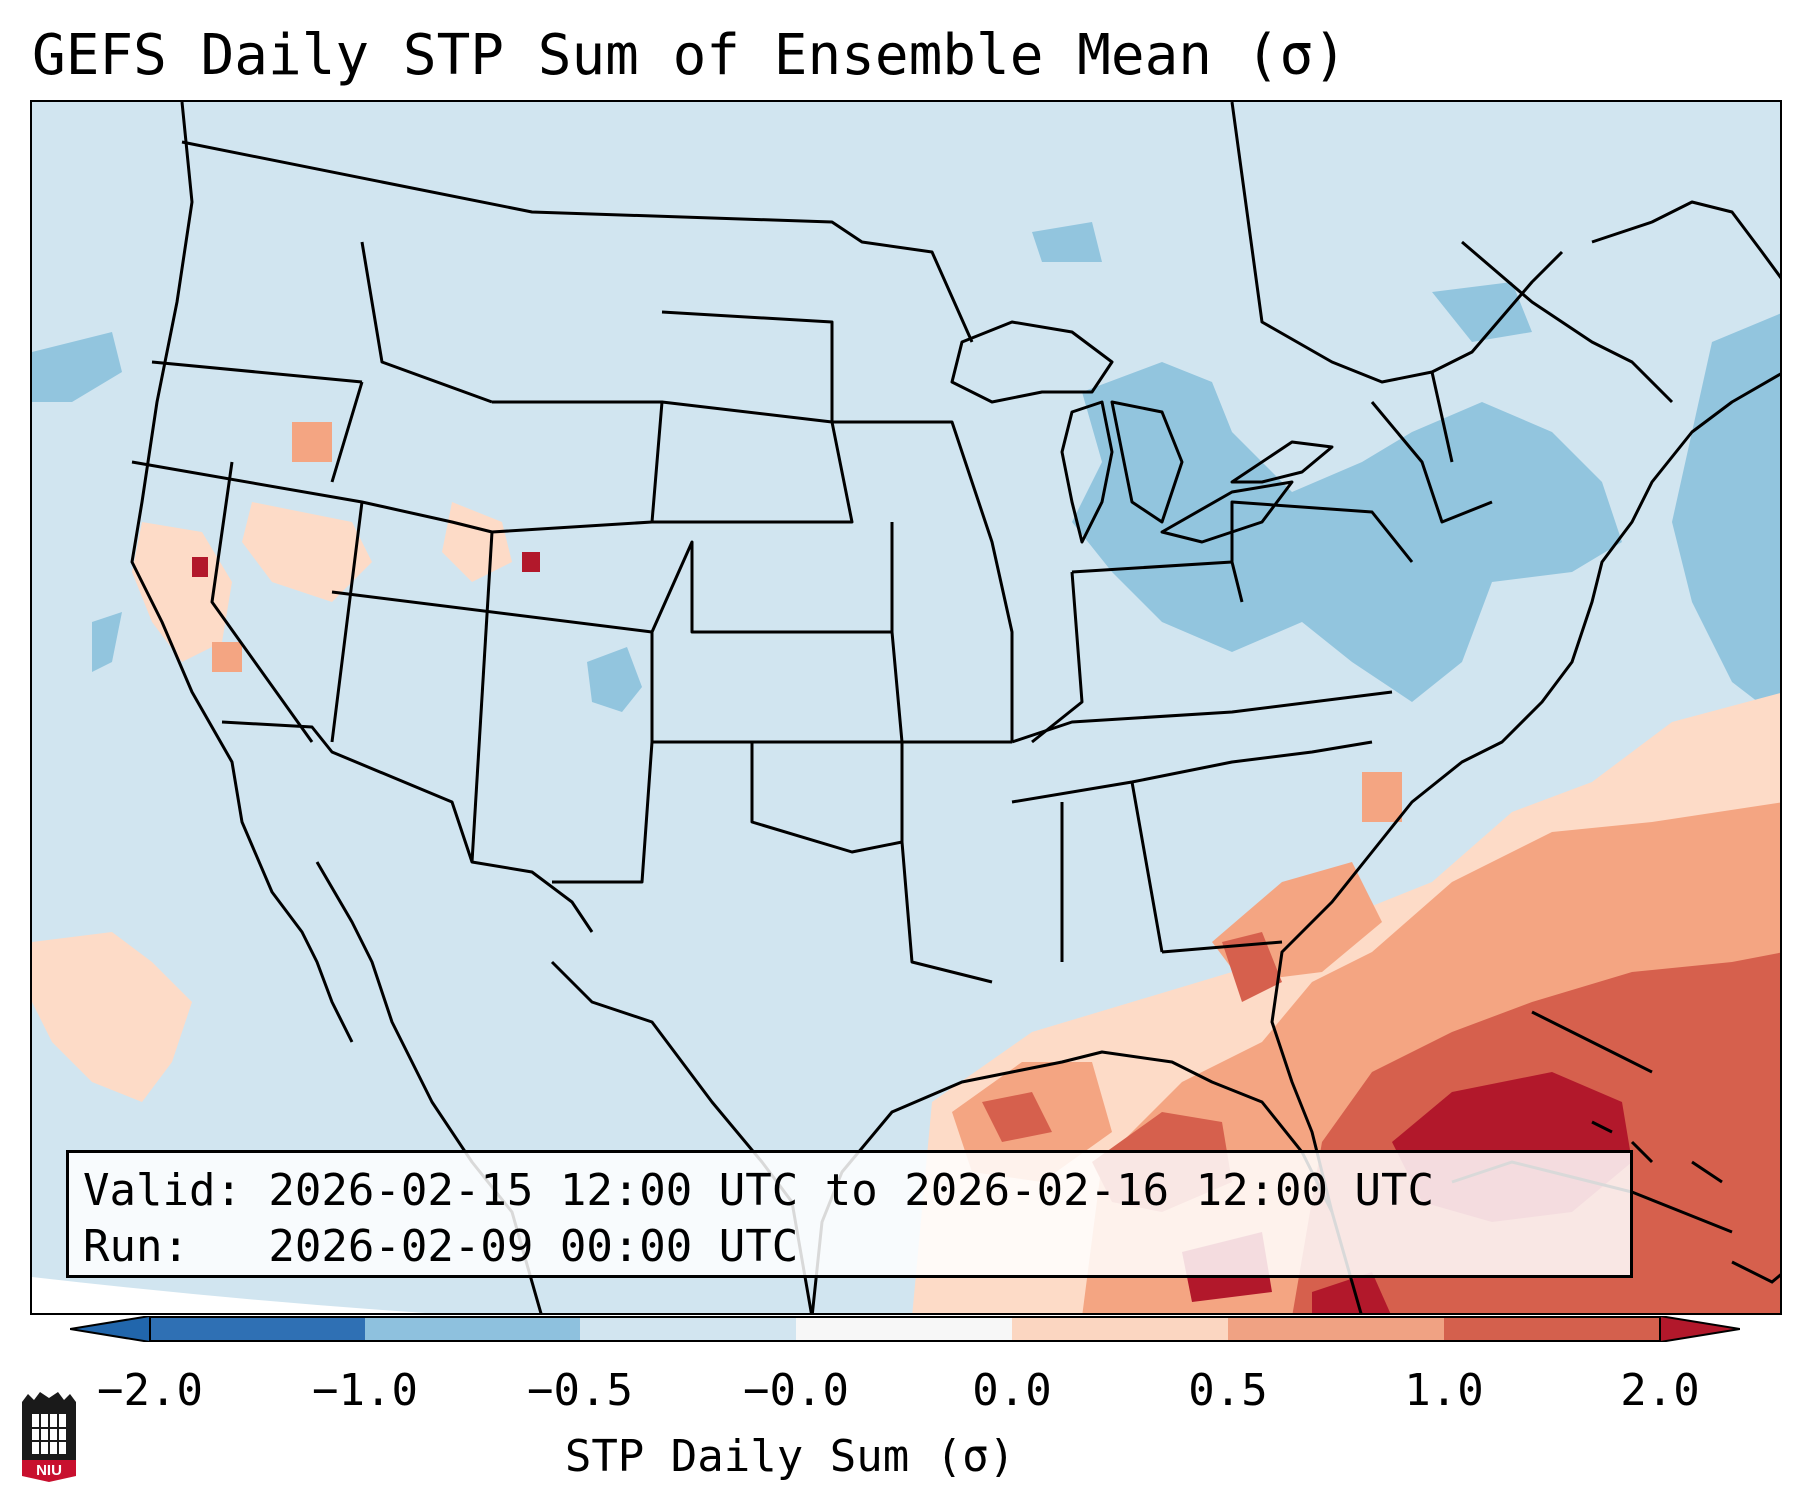 Image resolution: width=1803 pixels, height=1506 pixels. I want to click on colorbar-tick-label: 2.0, so click(1660, 1390).